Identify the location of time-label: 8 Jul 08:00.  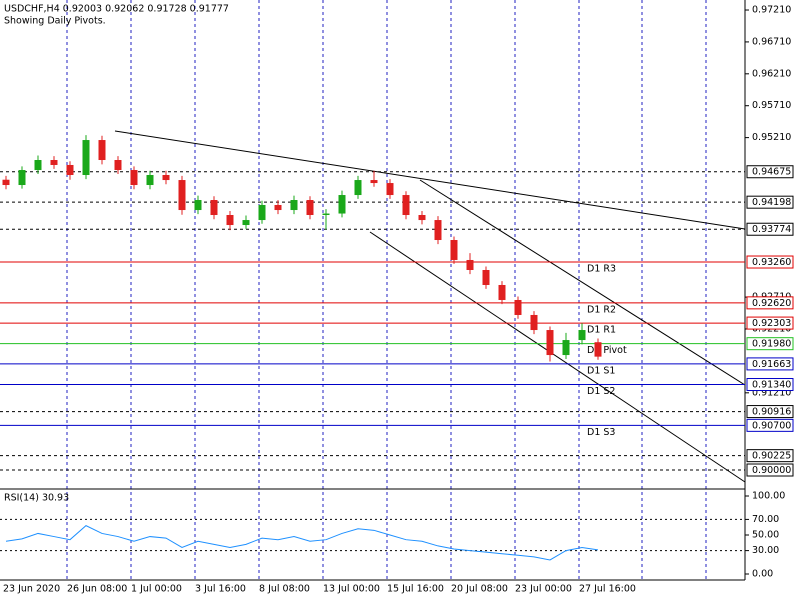
(284, 589).